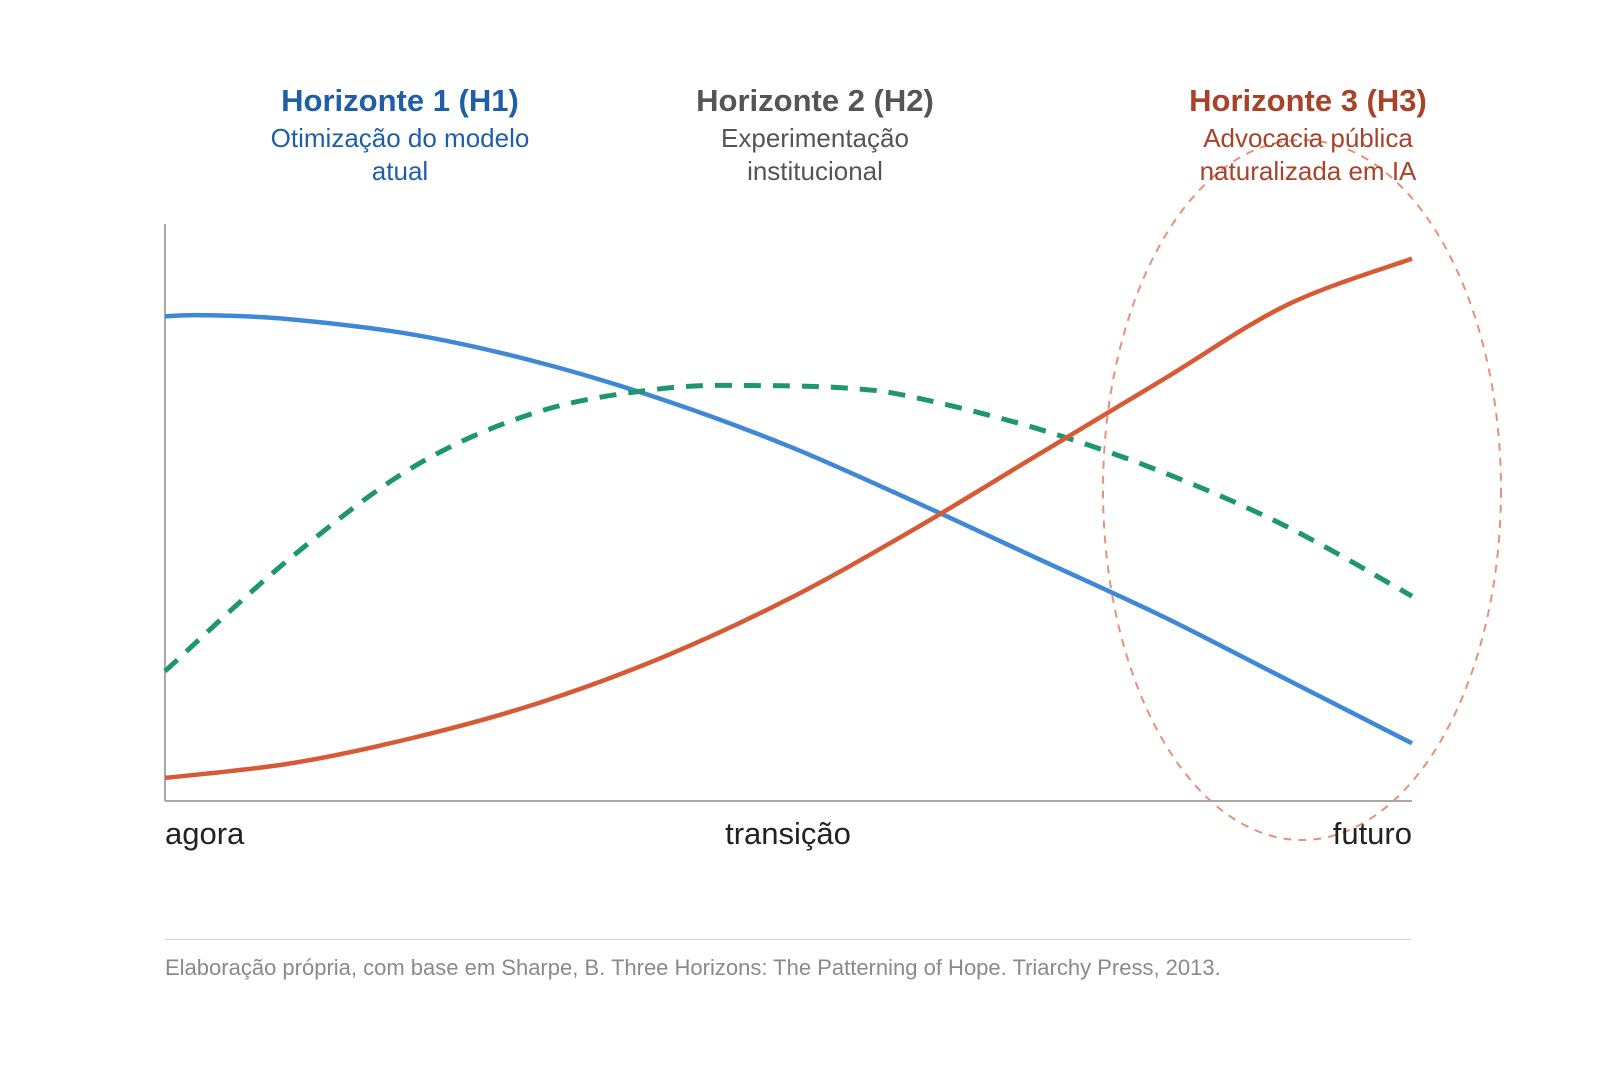 The height and width of the screenshot is (1082, 1600). What do you see at coordinates (788, 833) in the screenshot?
I see `x-tick-label-transicao: transição` at bounding box center [788, 833].